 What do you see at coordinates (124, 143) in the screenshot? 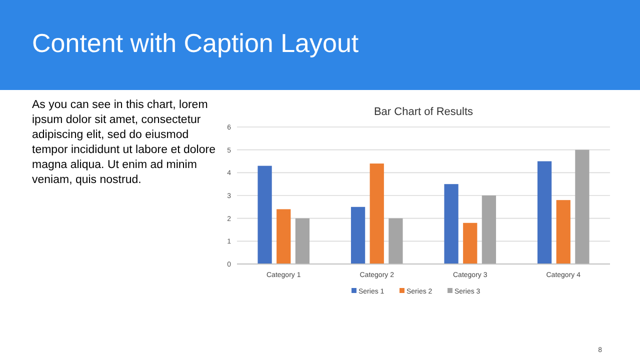
I see `text: As you can see in this chart, lorem ipsum dolor sit amet, consectetur adipiscing elit, sed do eiusmod tempor incididunt ut labore et dolore magna aliqua. Ut enim ad minim veniam, quis nostrud.` at bounding box center [124, 143].